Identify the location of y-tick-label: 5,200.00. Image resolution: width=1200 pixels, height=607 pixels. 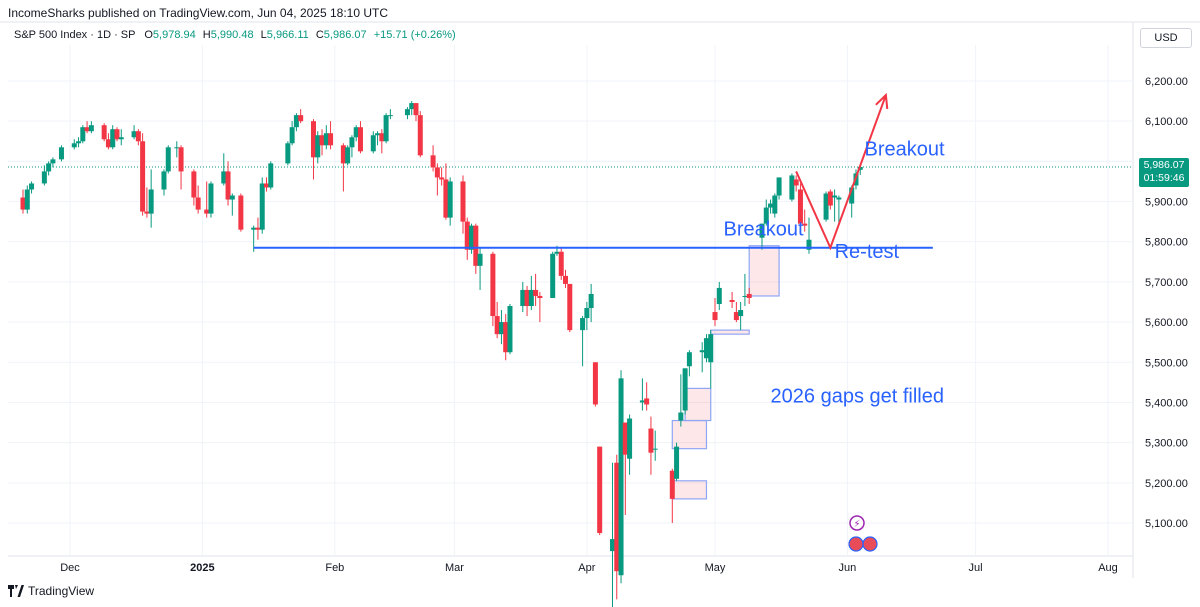
(1166, 484).